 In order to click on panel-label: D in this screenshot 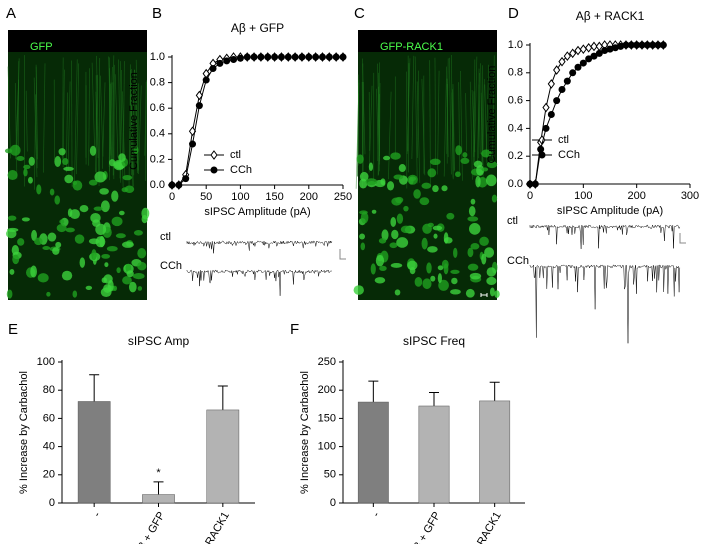, I will do `click(513, 13)`.